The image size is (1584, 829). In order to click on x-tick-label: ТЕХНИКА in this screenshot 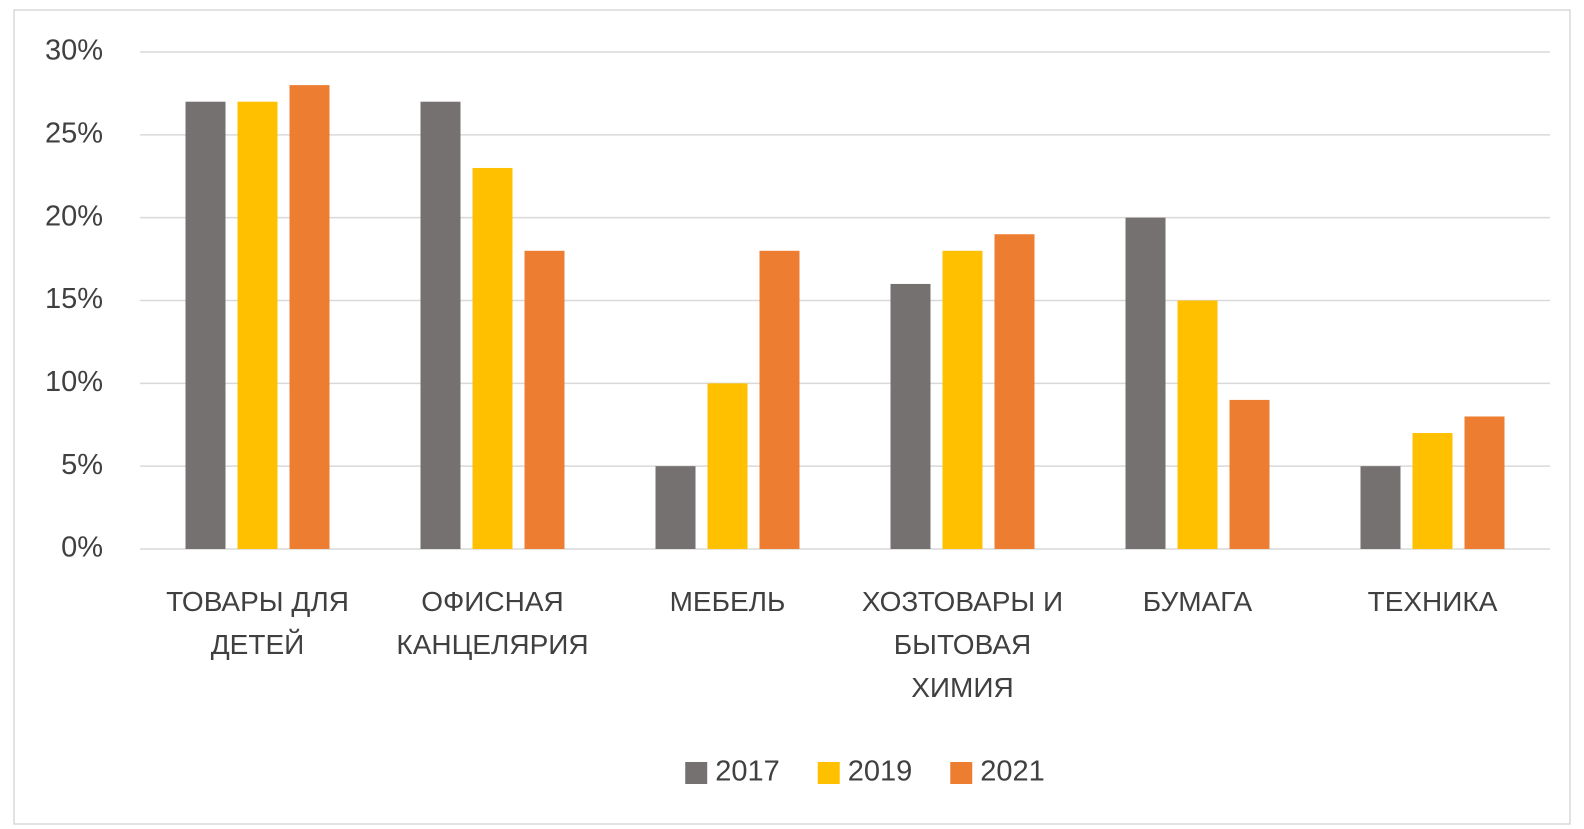, I will do `click(1432, 601)`.